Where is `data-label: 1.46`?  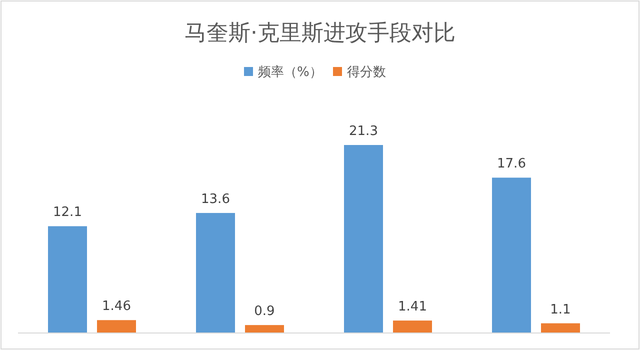
data-label: 1.46 is located at coordinates (116, 306).